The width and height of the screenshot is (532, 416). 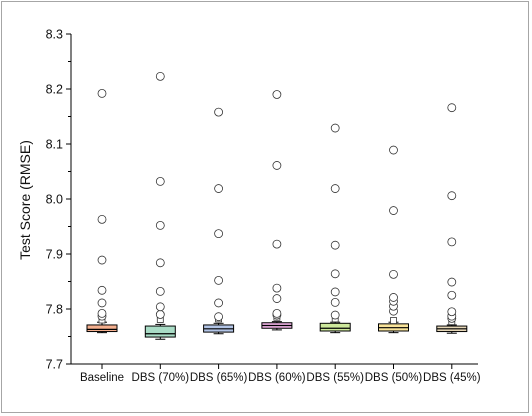 What do you see at coordinates (54, 145) in the screenshot?
I see `y-tick-label: 8.1` at bounding box center [54, 145].